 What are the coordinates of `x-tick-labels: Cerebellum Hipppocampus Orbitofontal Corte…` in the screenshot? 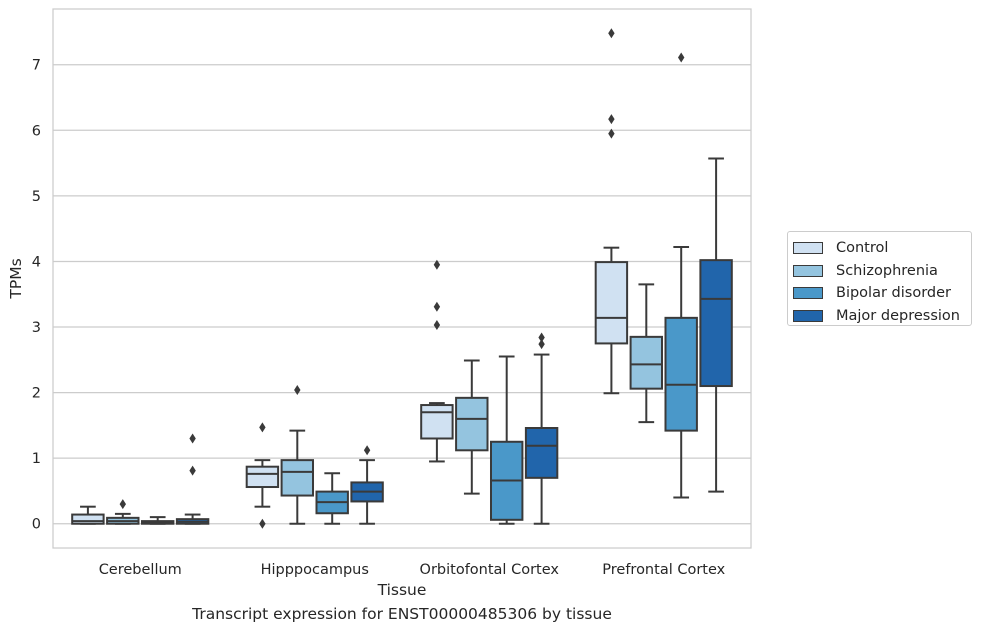 It's located at (412, 570).